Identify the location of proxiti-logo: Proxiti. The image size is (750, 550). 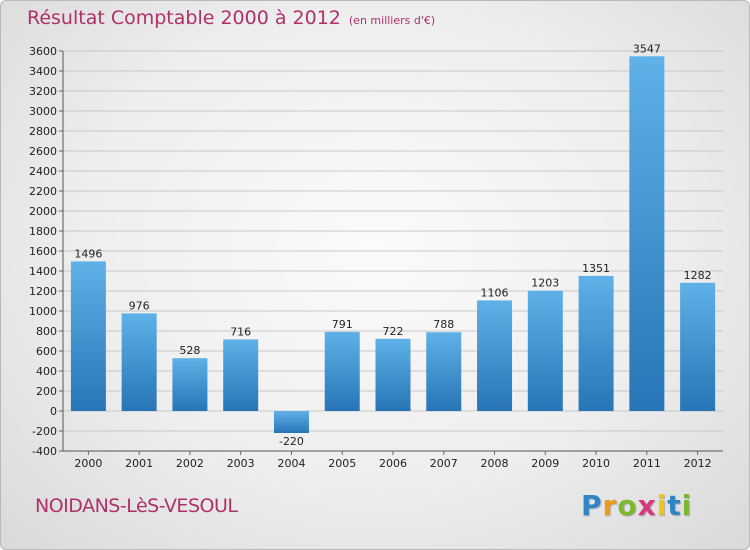
(636, 505).